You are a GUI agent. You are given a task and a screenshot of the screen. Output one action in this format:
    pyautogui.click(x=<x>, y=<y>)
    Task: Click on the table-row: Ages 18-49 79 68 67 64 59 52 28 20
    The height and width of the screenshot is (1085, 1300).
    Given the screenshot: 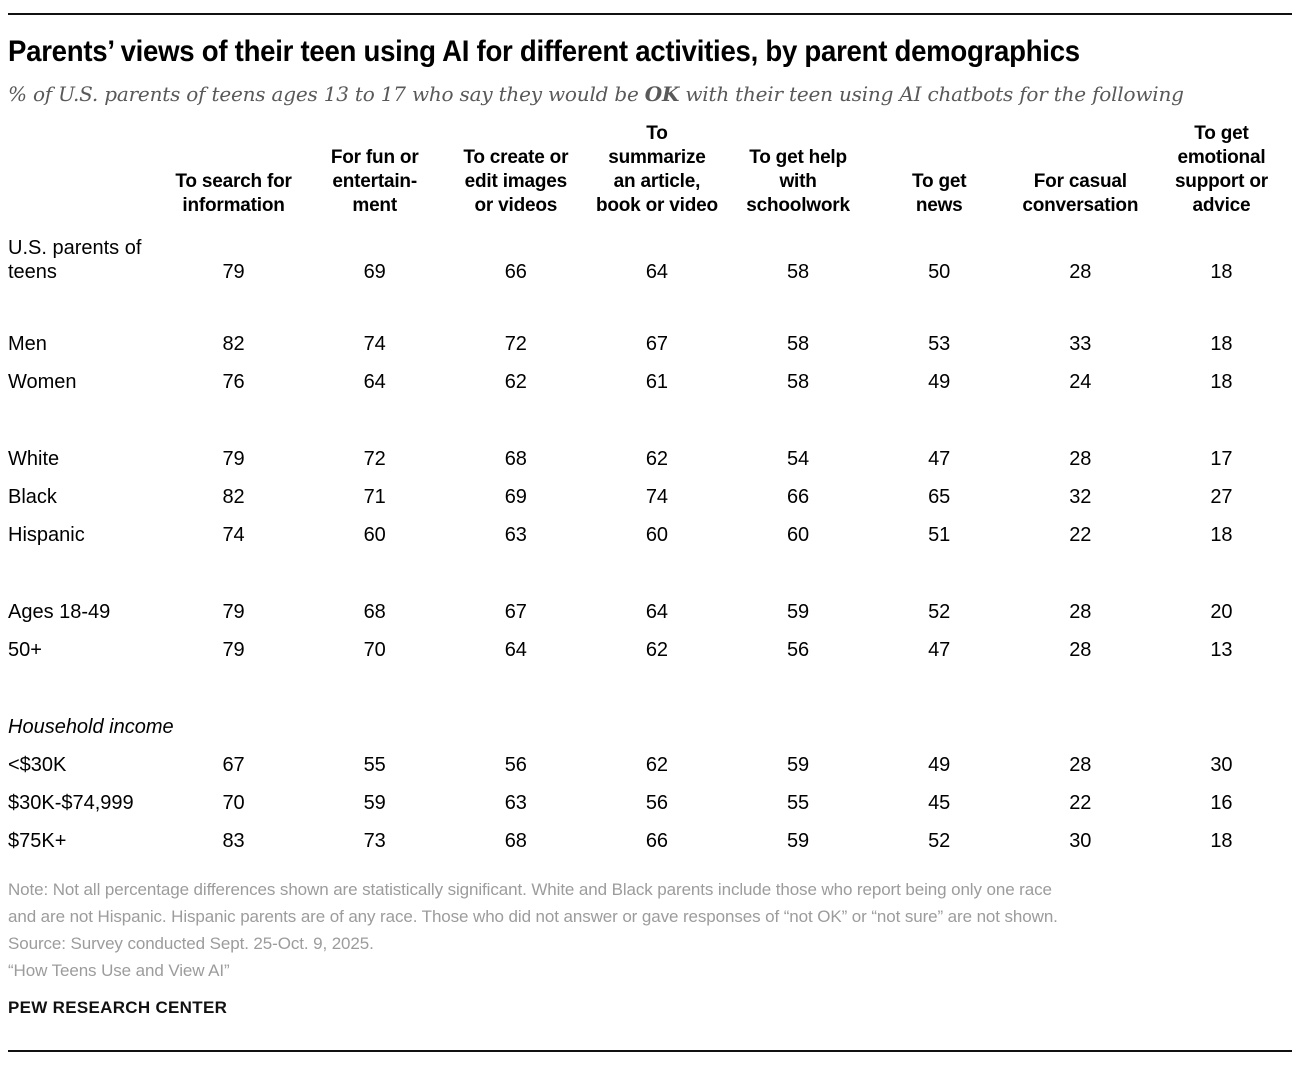 What is the action you would take?
    pyautogui.click(x=650, y=612)
    